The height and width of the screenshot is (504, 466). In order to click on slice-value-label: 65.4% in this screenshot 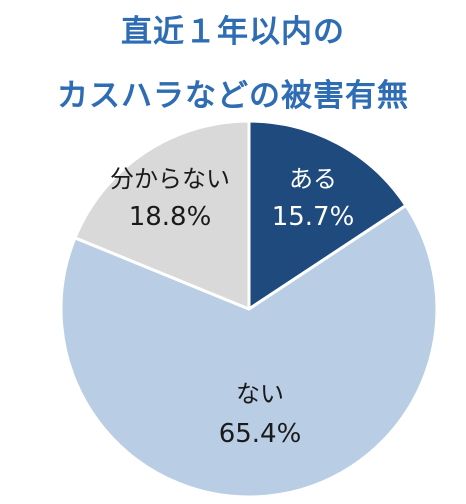, I will do `click(260, 434)`.